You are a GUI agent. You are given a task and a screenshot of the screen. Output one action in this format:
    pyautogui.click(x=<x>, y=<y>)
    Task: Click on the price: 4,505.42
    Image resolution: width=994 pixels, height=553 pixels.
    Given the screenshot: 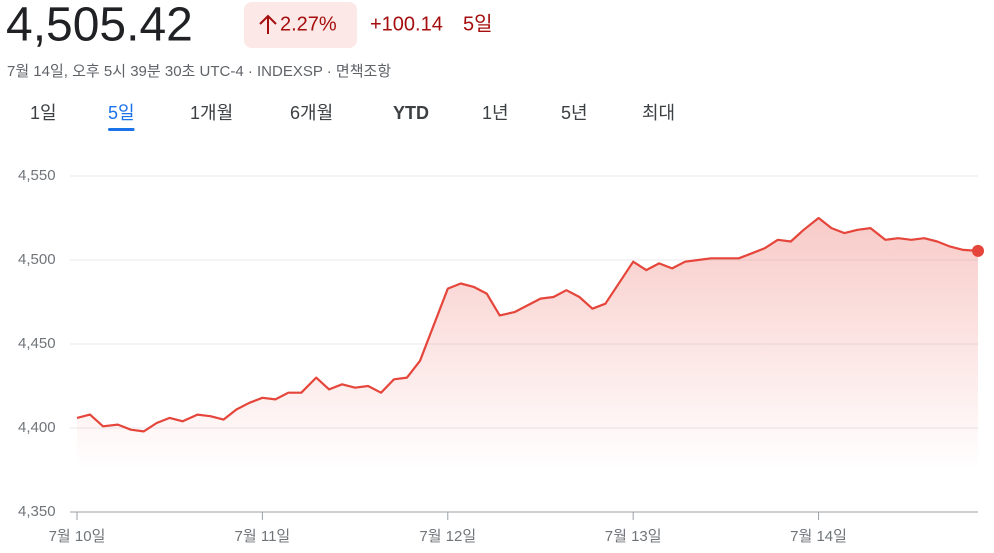 What is the action you would take?
    pyautogui.click(x=99, y=26)
    